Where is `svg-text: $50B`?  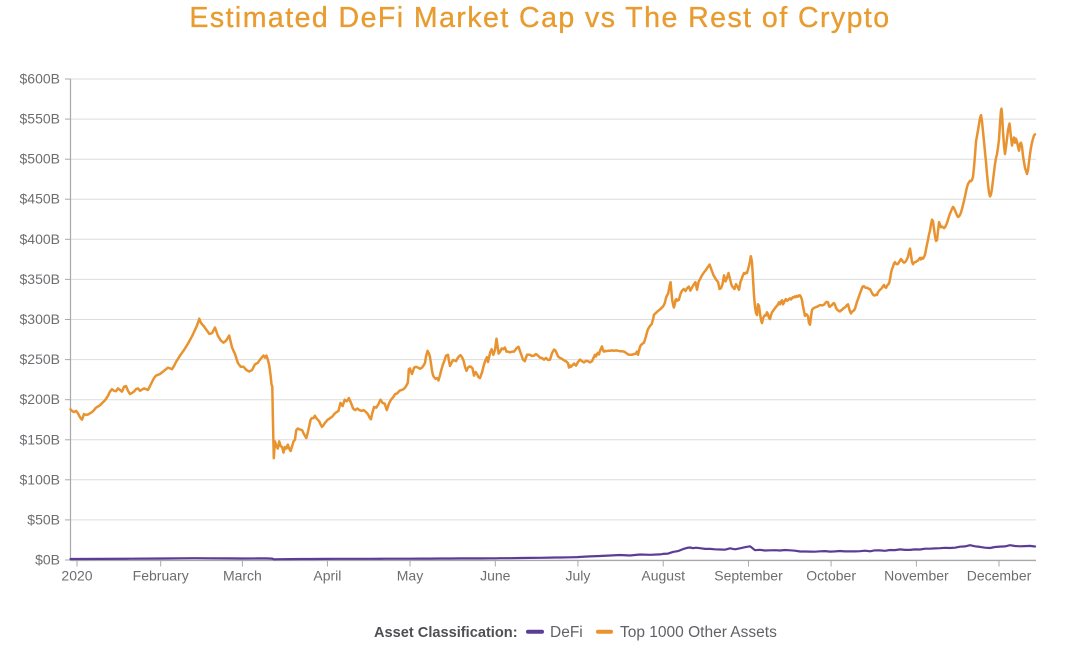
svg-text: $50B is located at coordinates (43, 519).